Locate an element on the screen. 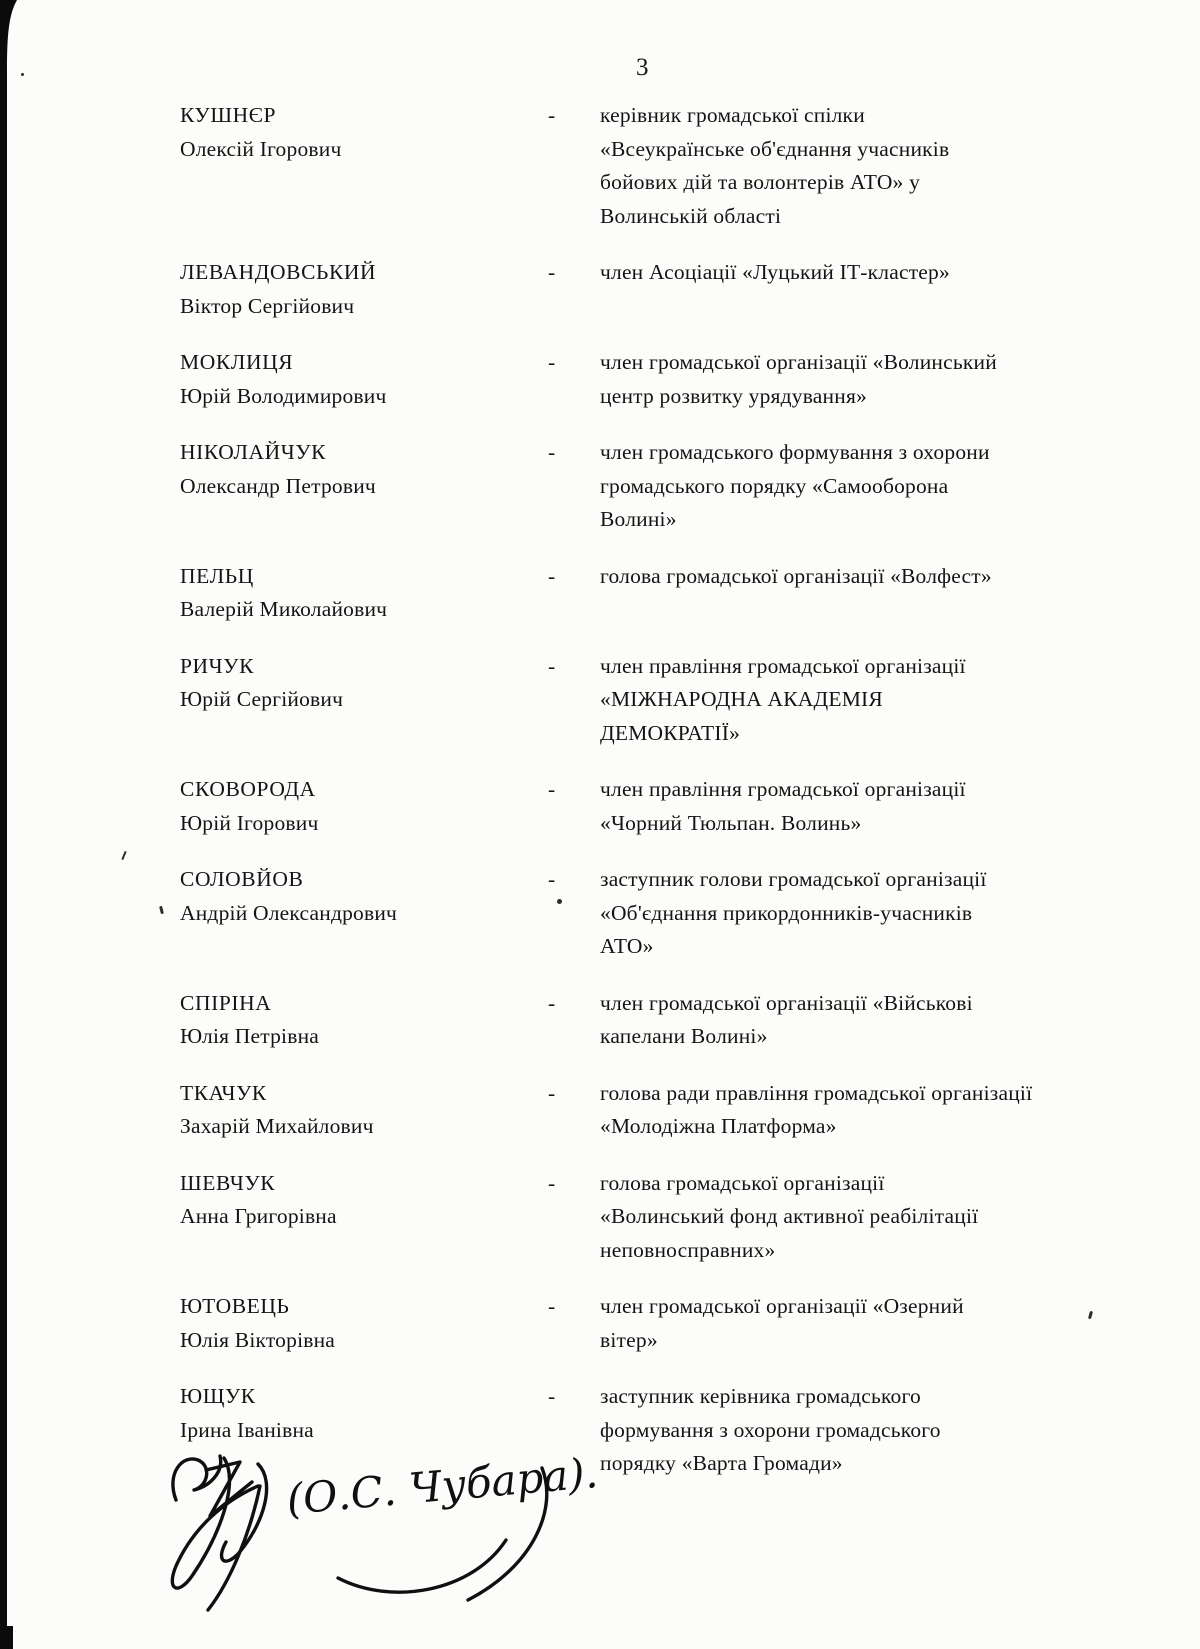 This screenshot has height=1649, width=1200. page-number: 3 is located at coordinates (642, 67).